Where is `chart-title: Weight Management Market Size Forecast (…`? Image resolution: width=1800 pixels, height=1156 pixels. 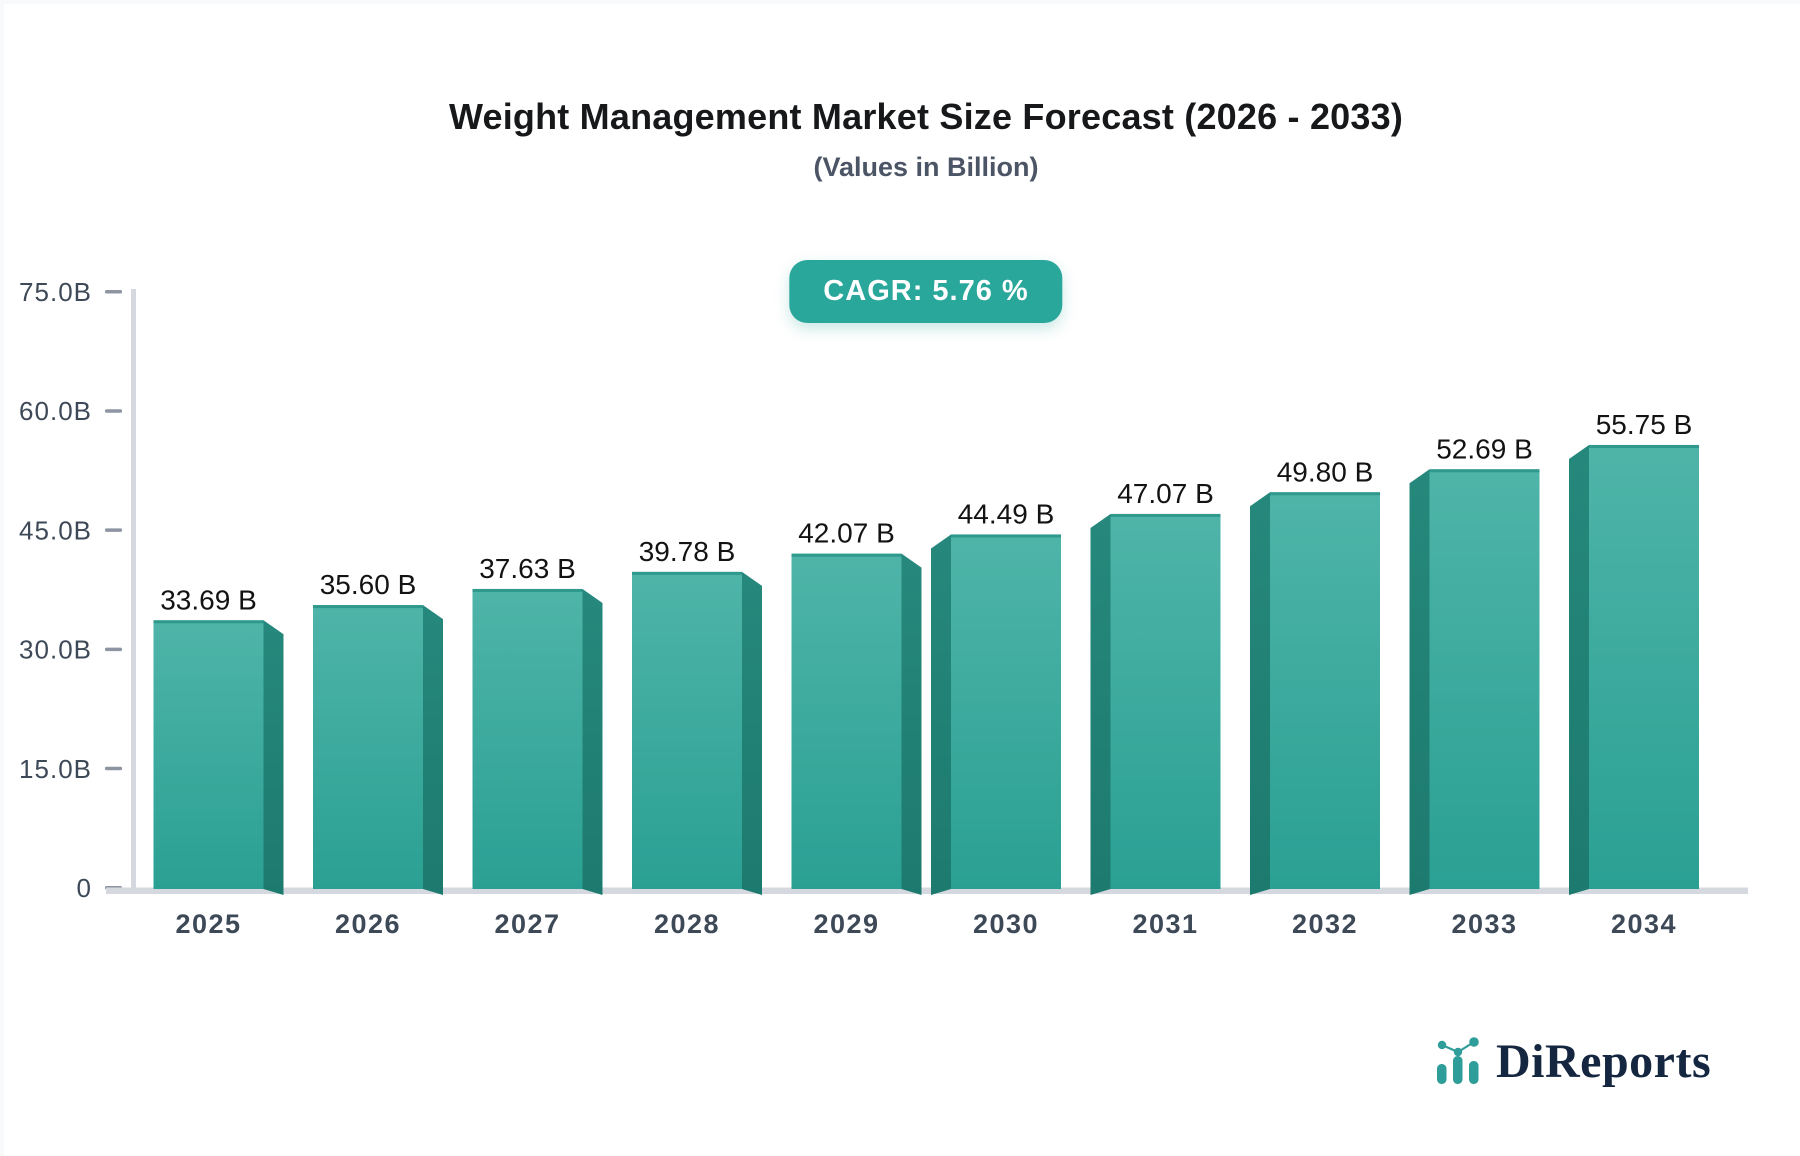 chart-title: Weight Management Market Size Forecast (… is located at coordinates (926, 116).